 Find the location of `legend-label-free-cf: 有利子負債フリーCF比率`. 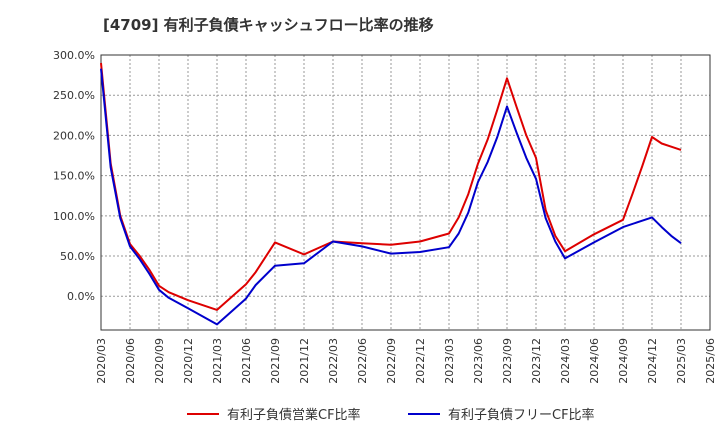

legend-label-free-cf: 有利子負債フリーCF比率 is located at coordinates (521, 415).